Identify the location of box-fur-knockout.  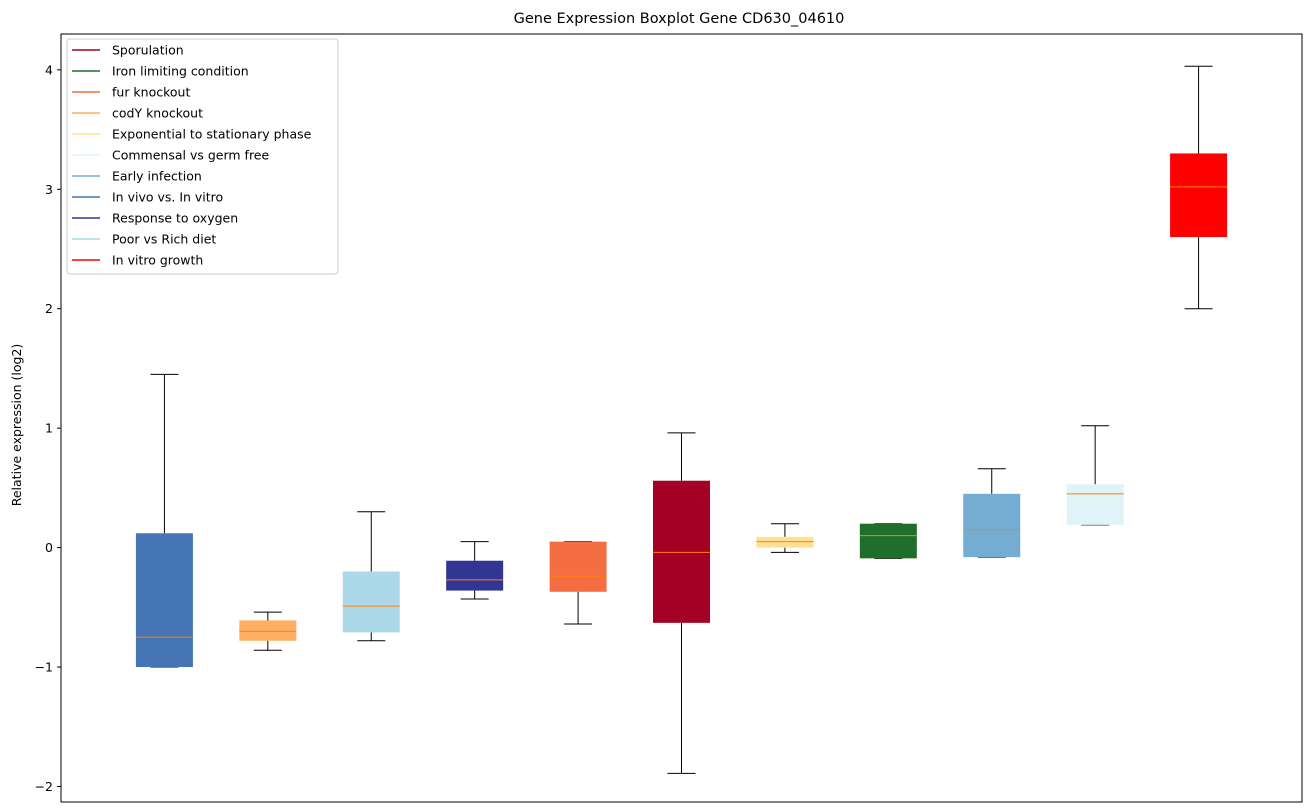
(578, 583).